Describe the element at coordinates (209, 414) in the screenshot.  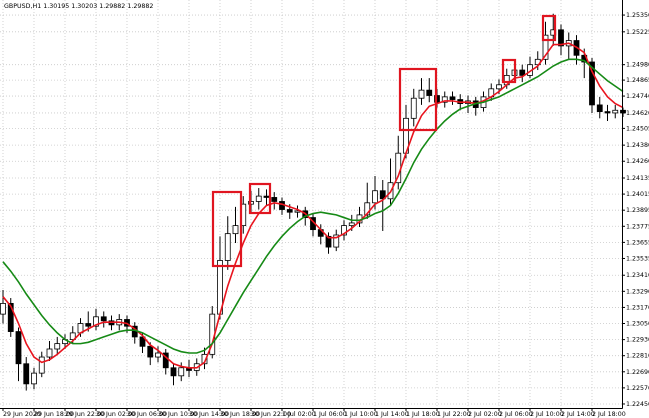
I see `x-tick-label: 30 Jun 14:00` at that location.